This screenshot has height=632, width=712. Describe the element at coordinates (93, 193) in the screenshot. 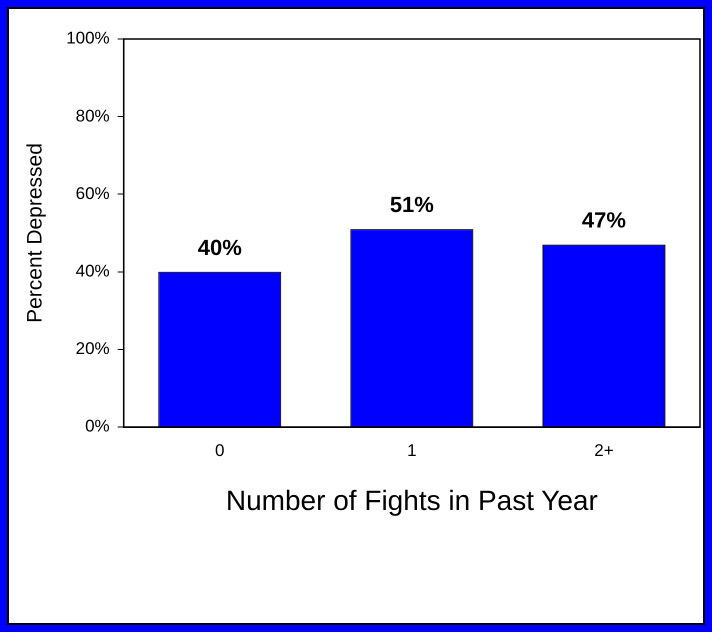

I see `y-tick-label: 60%` at that location.